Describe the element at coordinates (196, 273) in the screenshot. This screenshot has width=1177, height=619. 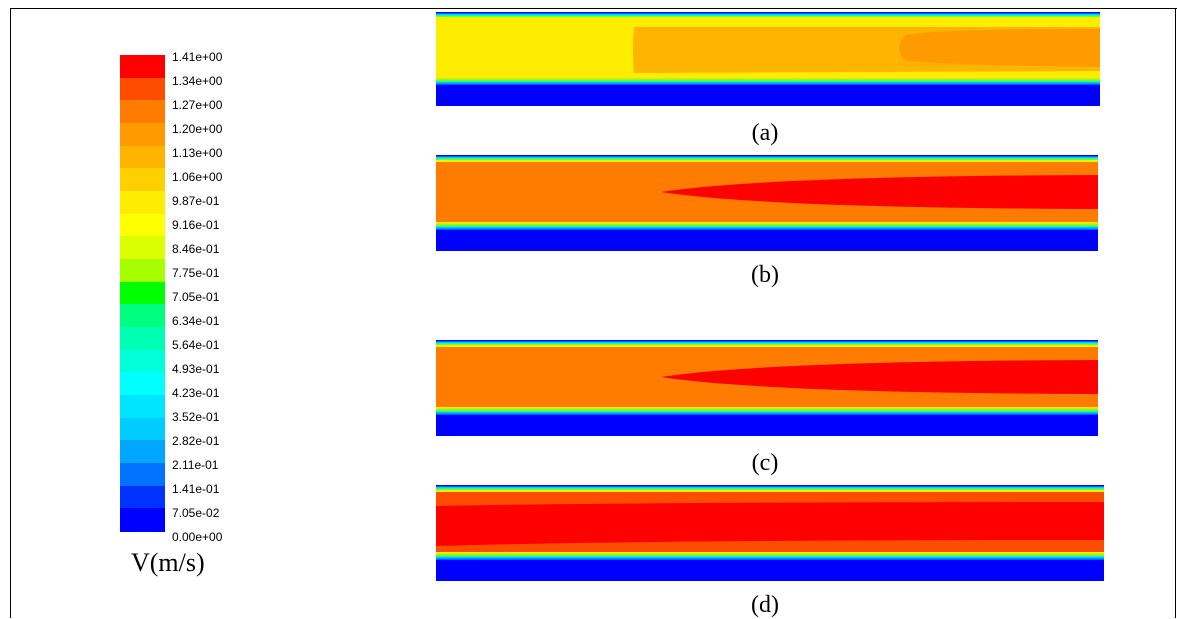
I see `colorbar-tick-label: 7.75e-01` at that location.